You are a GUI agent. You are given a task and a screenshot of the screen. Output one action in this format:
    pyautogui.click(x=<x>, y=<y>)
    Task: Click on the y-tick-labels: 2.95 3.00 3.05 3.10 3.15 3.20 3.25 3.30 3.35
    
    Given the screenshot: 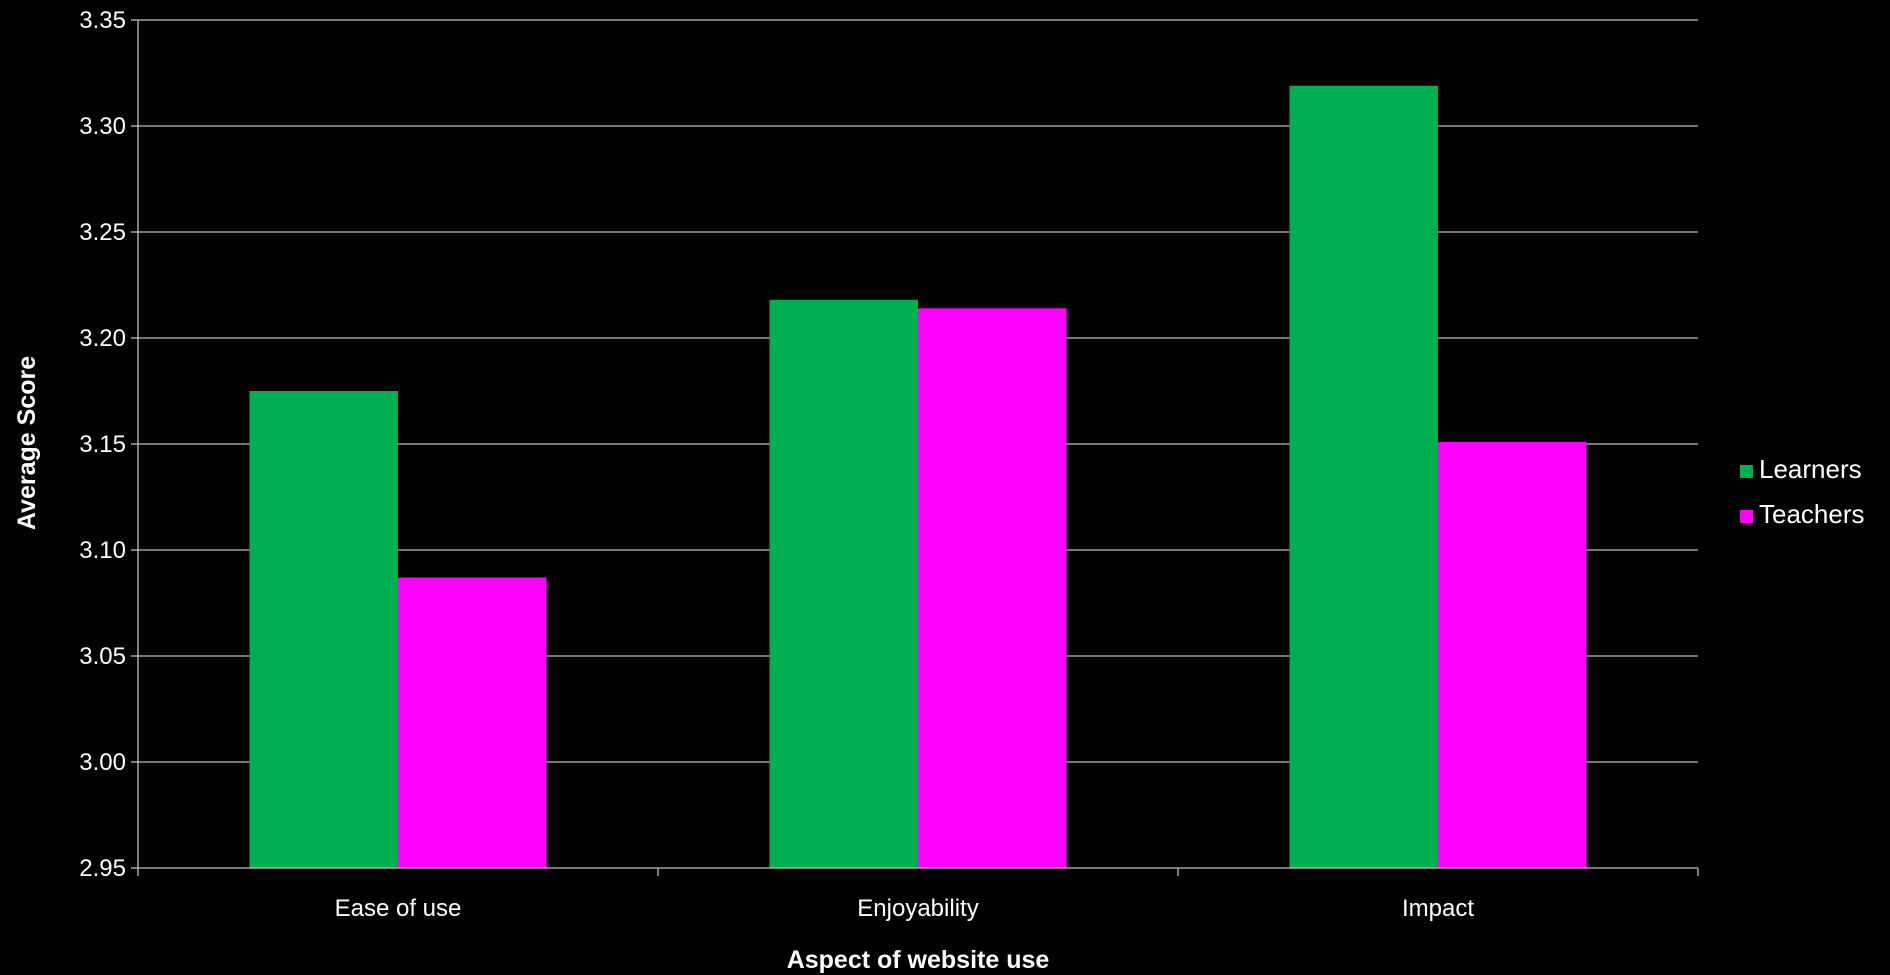 What is the action you would take?
    pyautogui.click(x=102, y=444)
    